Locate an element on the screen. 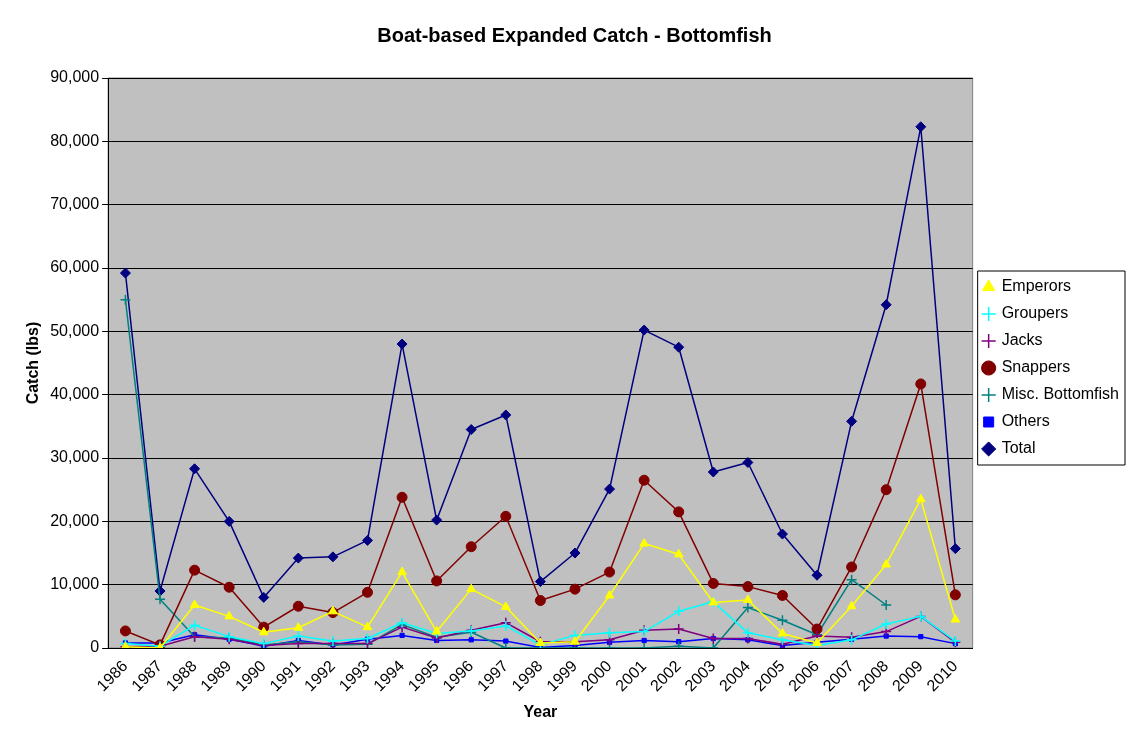 The height and width of the screenshot is (736, 1133). legend-label: Emperors is located at coordinates (1036, 286).